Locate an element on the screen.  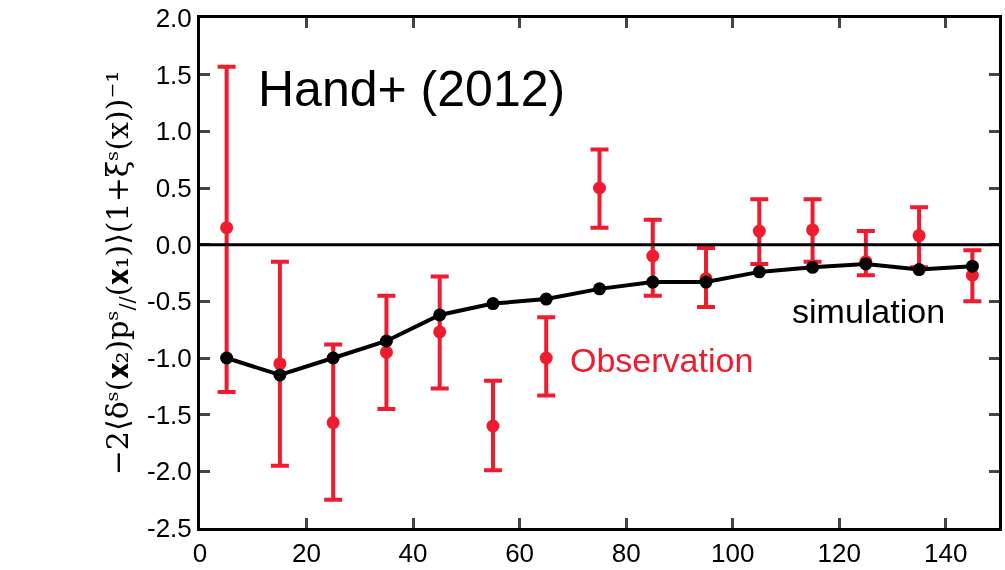
y-tick-label: 0.5 is located at coordinates (173, 188).